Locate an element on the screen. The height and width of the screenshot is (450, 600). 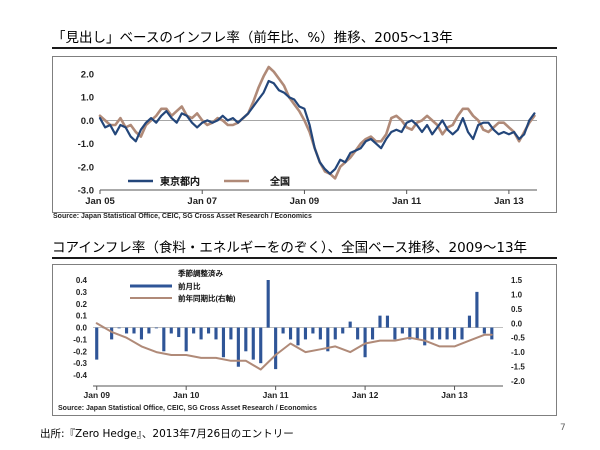
chart1-y-tick-label: 0.0 is located at coordinates (87, 121).